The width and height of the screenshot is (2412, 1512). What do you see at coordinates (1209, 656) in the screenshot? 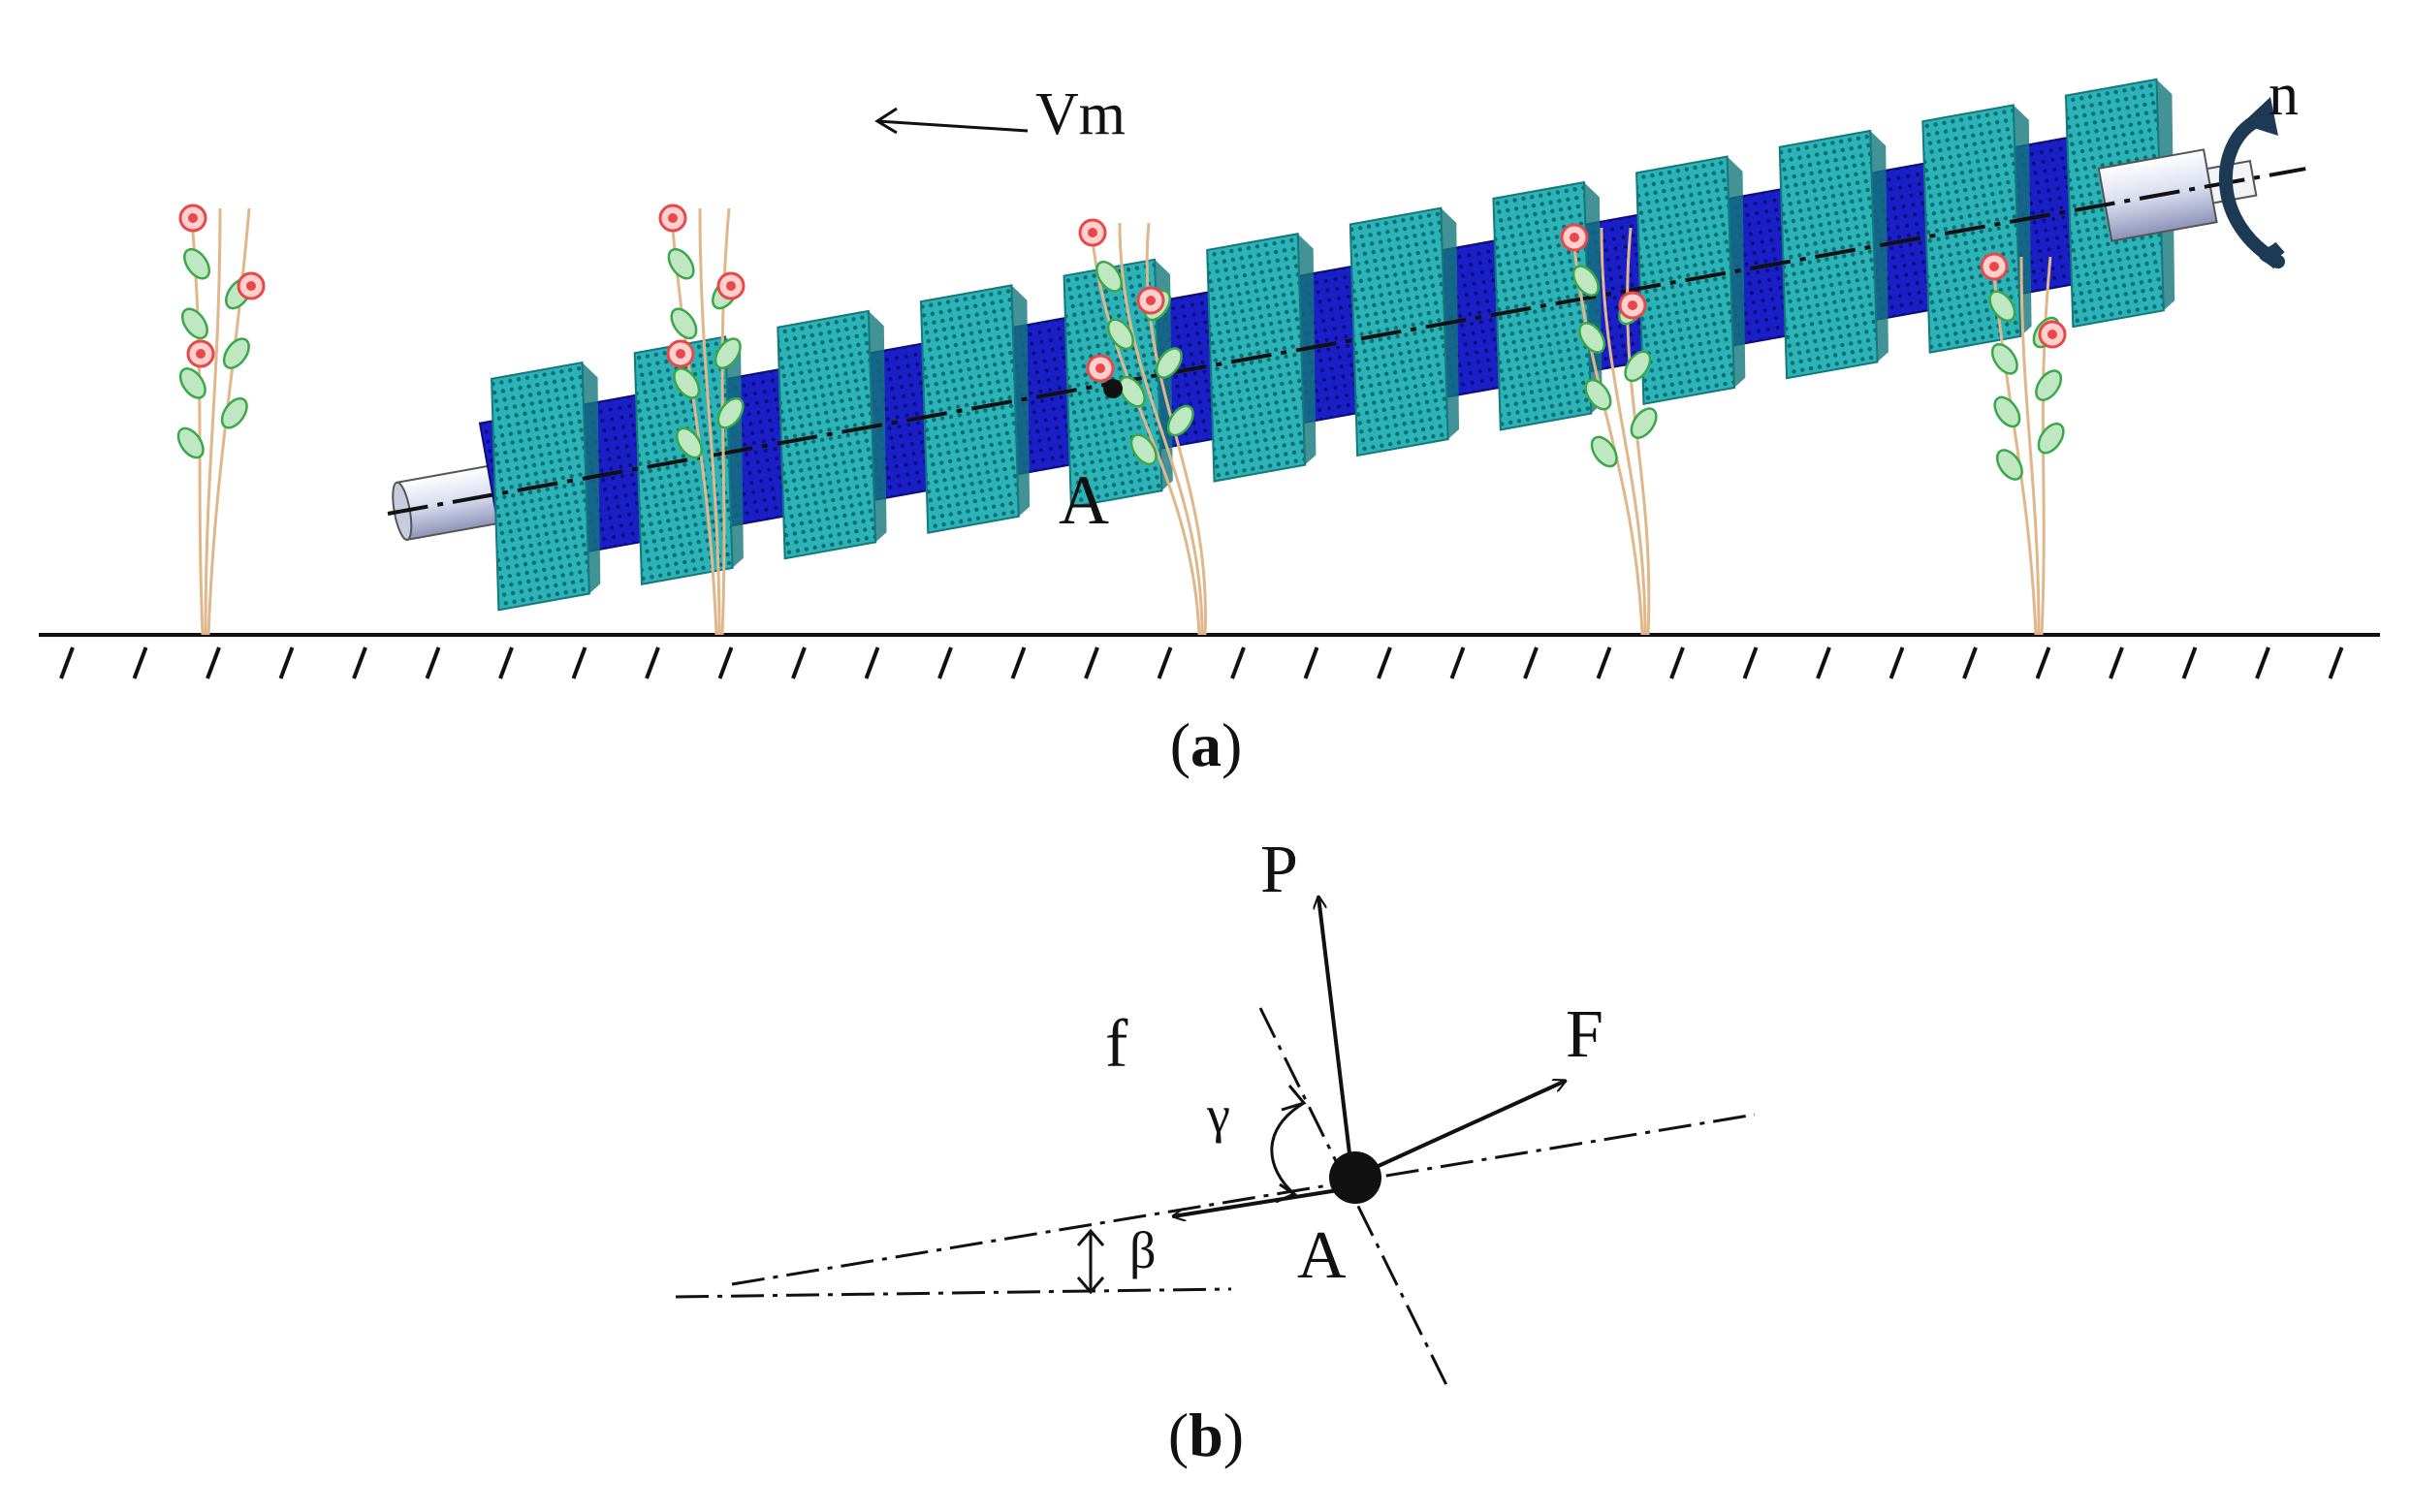
I see `ground` at bounding box center [1209, 656].